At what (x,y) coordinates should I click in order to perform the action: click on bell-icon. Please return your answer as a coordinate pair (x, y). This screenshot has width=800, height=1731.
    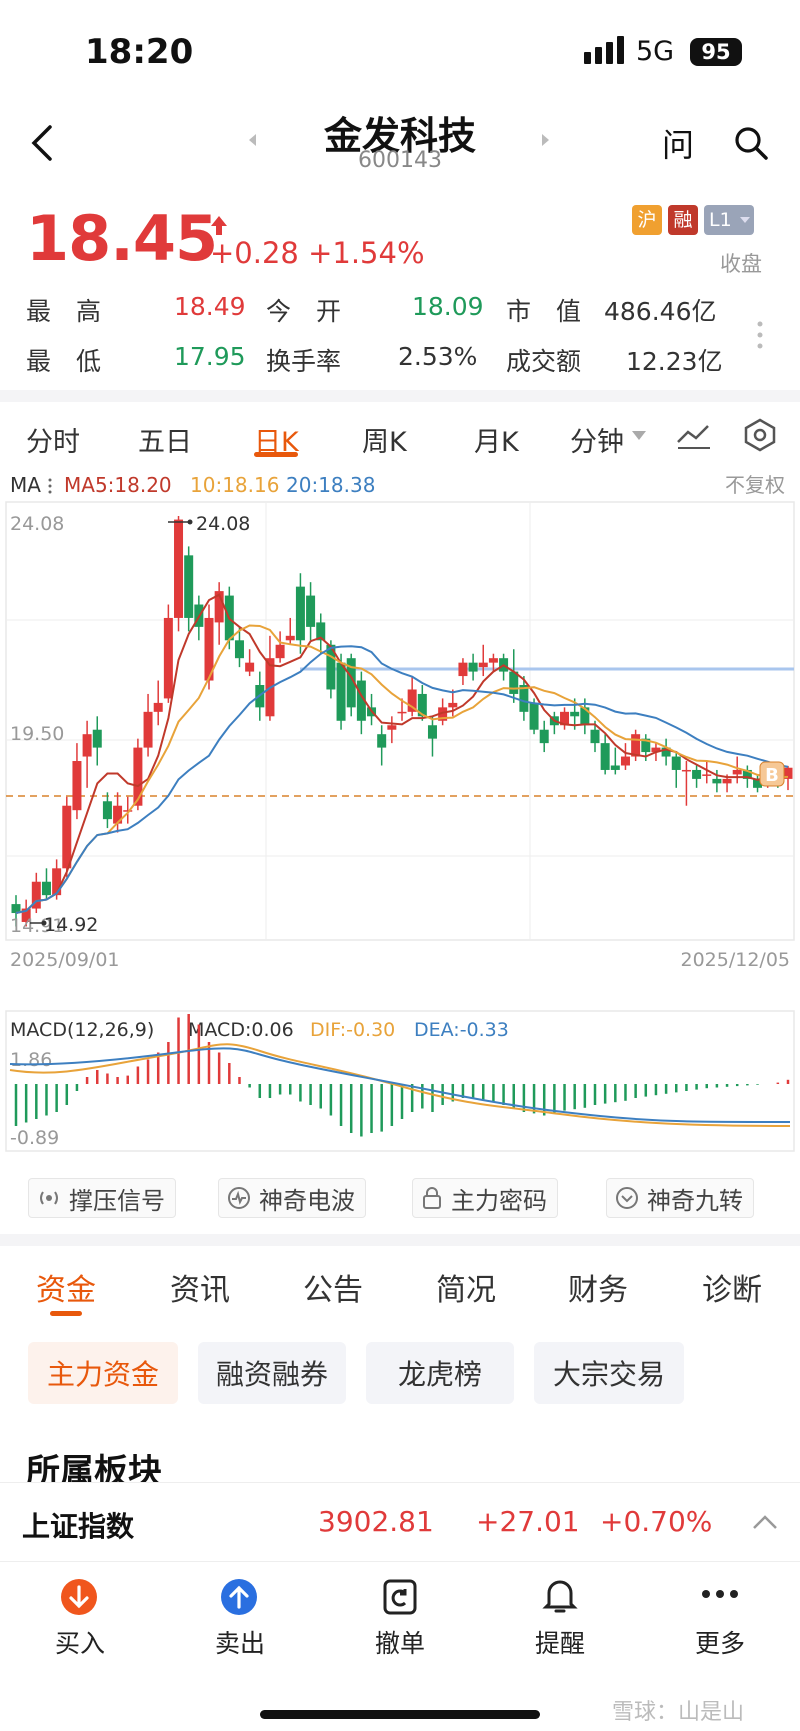
    Looking at the image, I should click on (560, 1596).